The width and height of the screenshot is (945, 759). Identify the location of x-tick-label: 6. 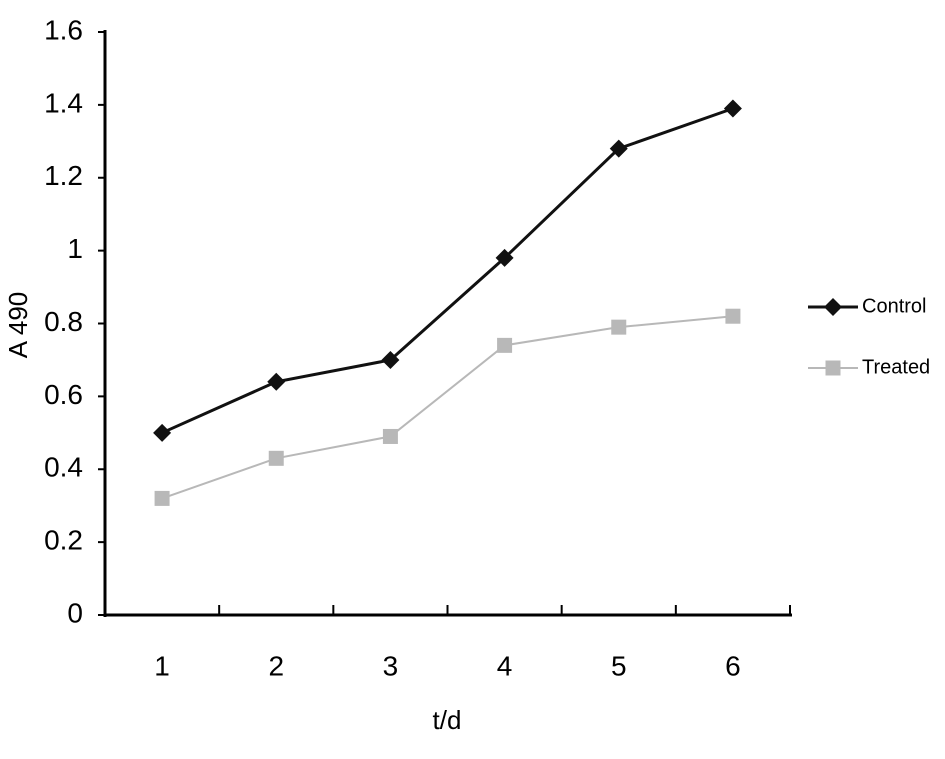
(733, 665).